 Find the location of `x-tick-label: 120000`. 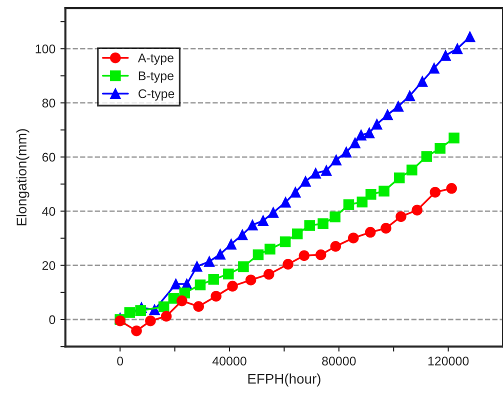

x-tick-label: 120000 is located at coordinates (448, 361).